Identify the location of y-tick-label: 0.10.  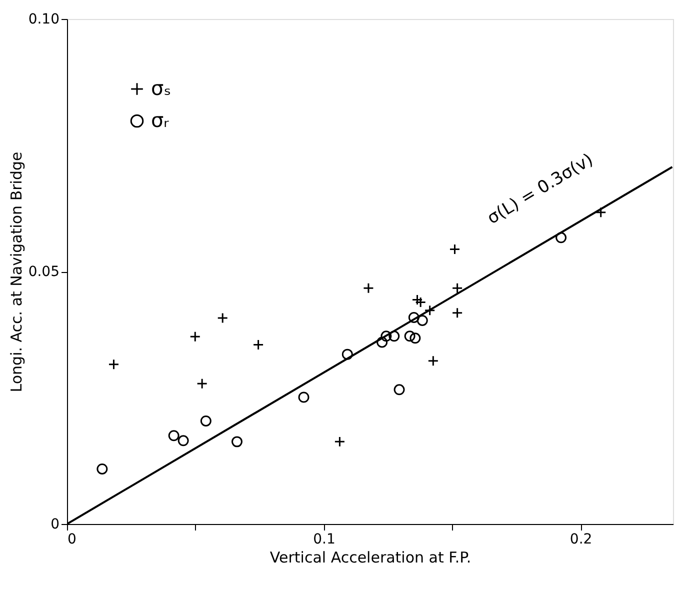
(44, 20).